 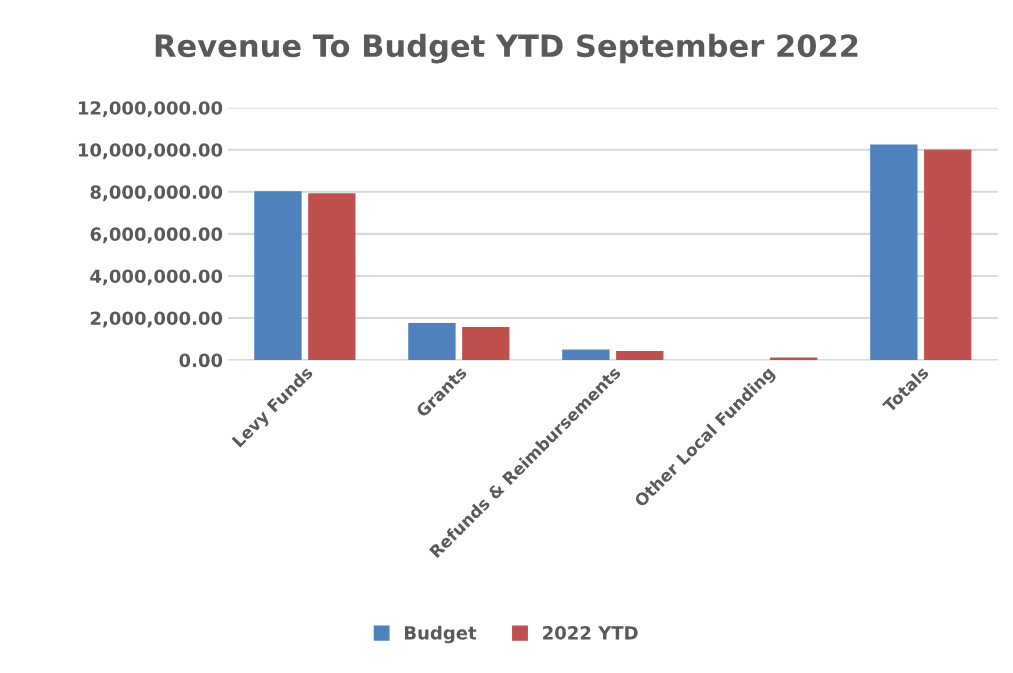 I want to click on chart-title: Revenue To Budget YTD September 2022, so click(x=506, y=48).